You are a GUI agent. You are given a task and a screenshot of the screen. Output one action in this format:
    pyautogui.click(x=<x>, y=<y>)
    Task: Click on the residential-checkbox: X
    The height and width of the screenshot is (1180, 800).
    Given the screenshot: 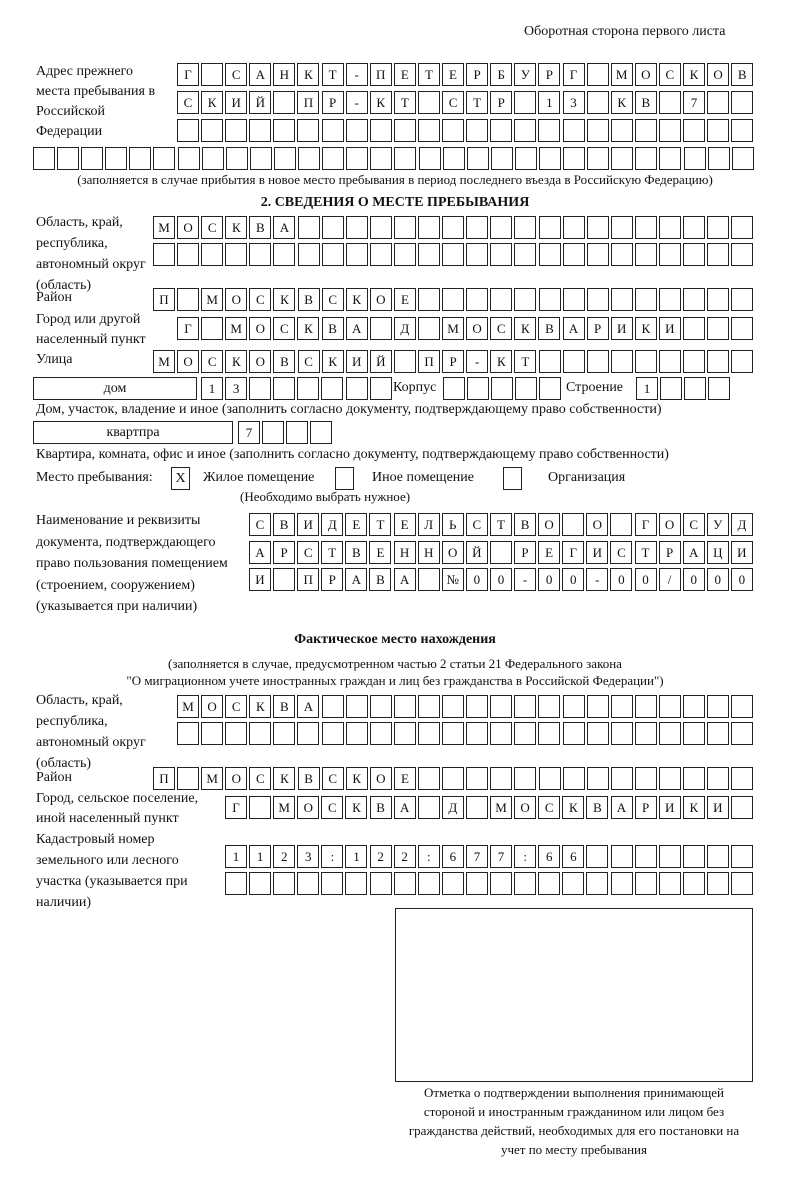 What is the action you would take?
    pyautogui.click(x=180, y=478)
    